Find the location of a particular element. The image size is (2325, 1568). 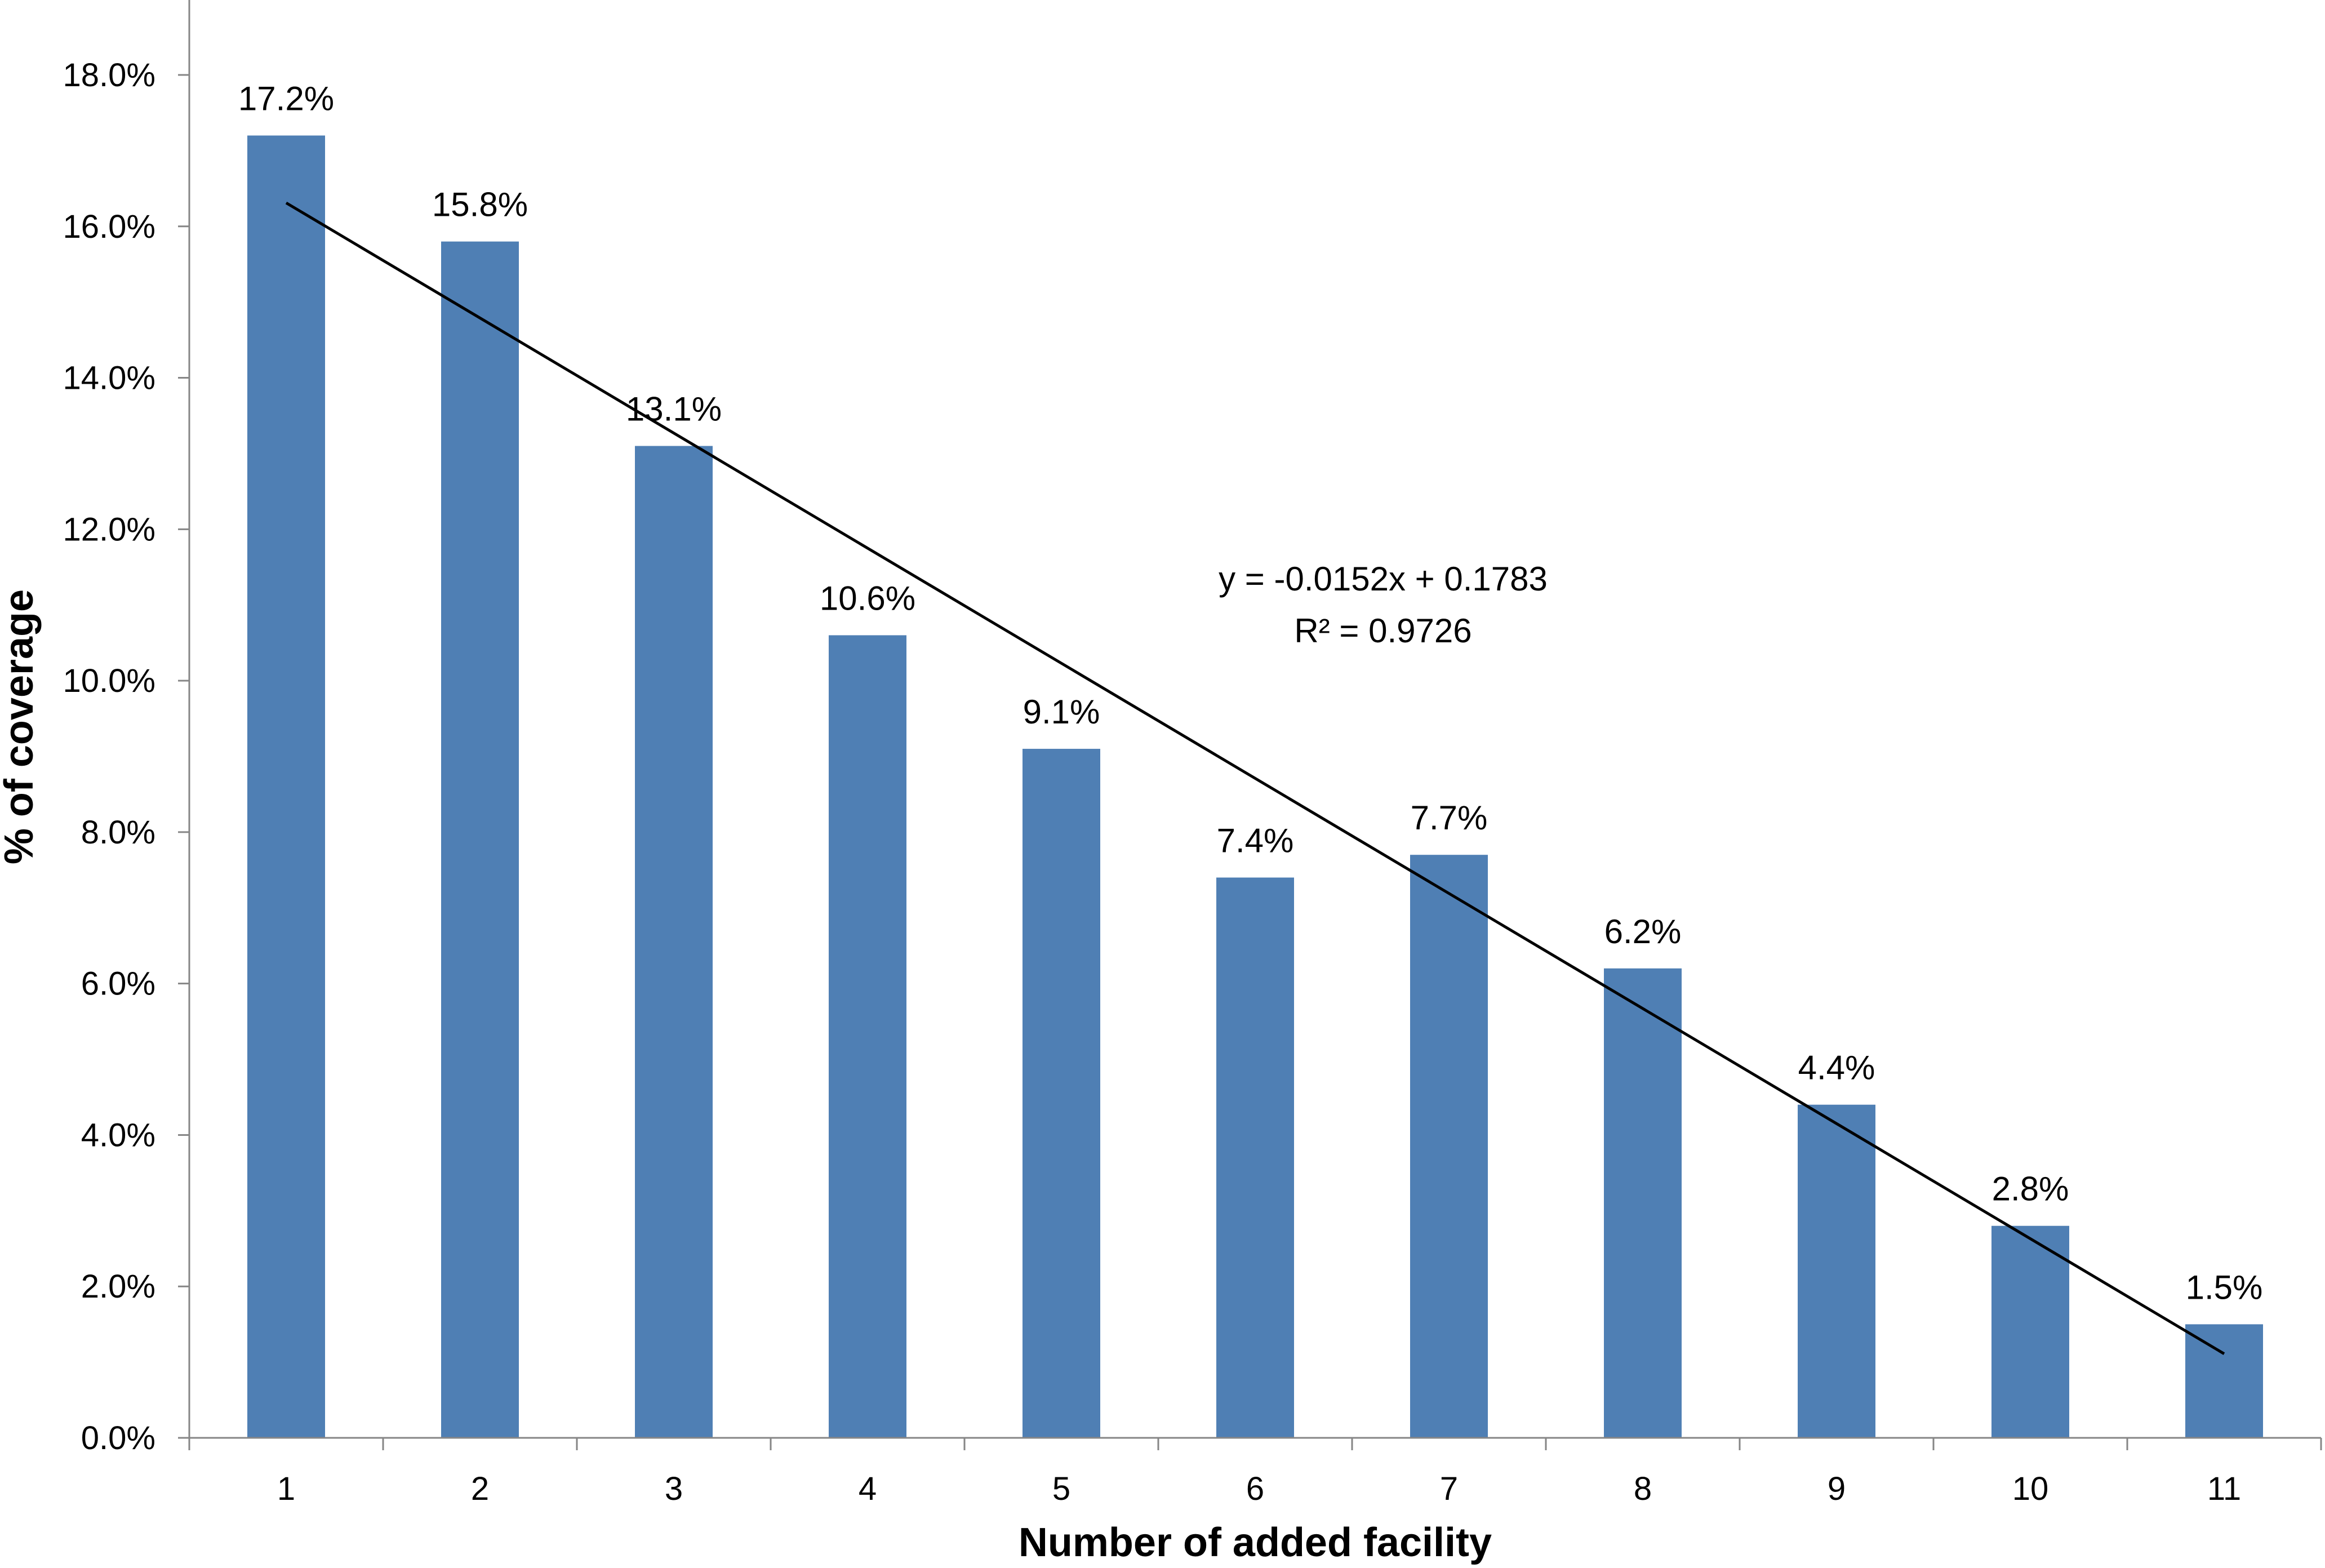

trendline-r-squared: R² = 0.9726 is located at coordinates (1383, 631).